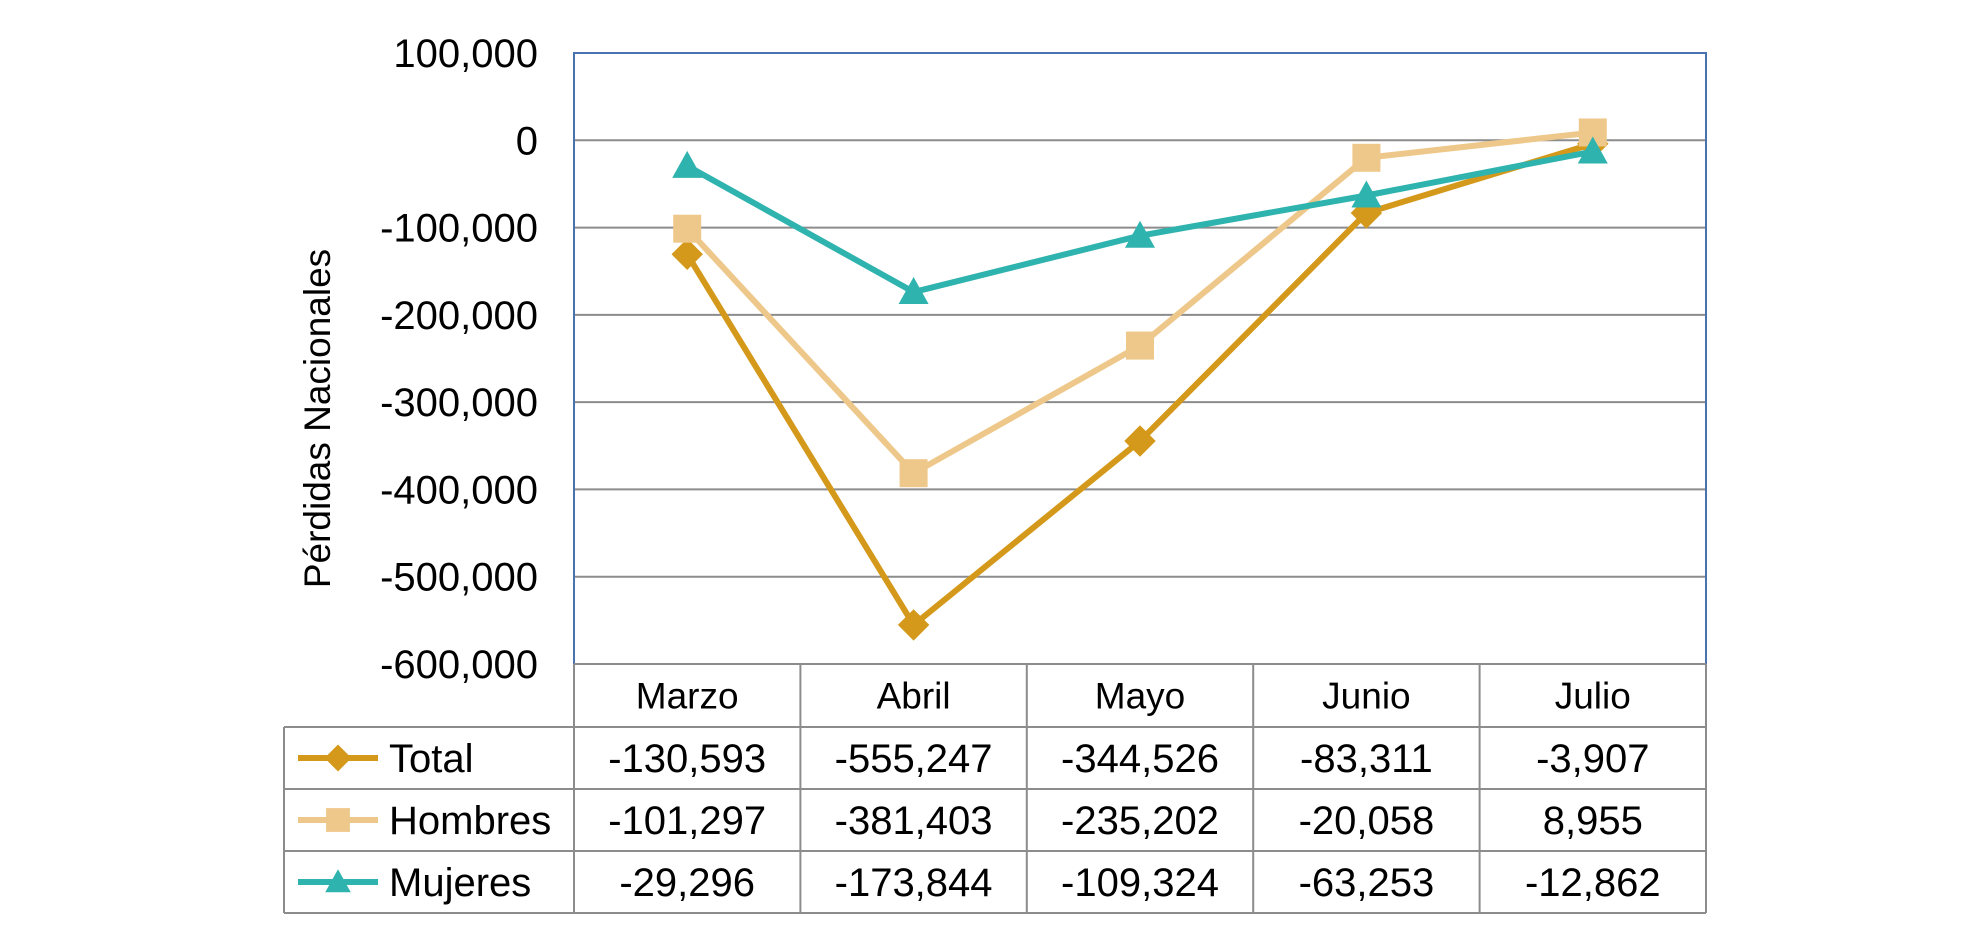 The image size is (1981, 932). I want to click on legend-label: Mujeres, so click(460, 883).